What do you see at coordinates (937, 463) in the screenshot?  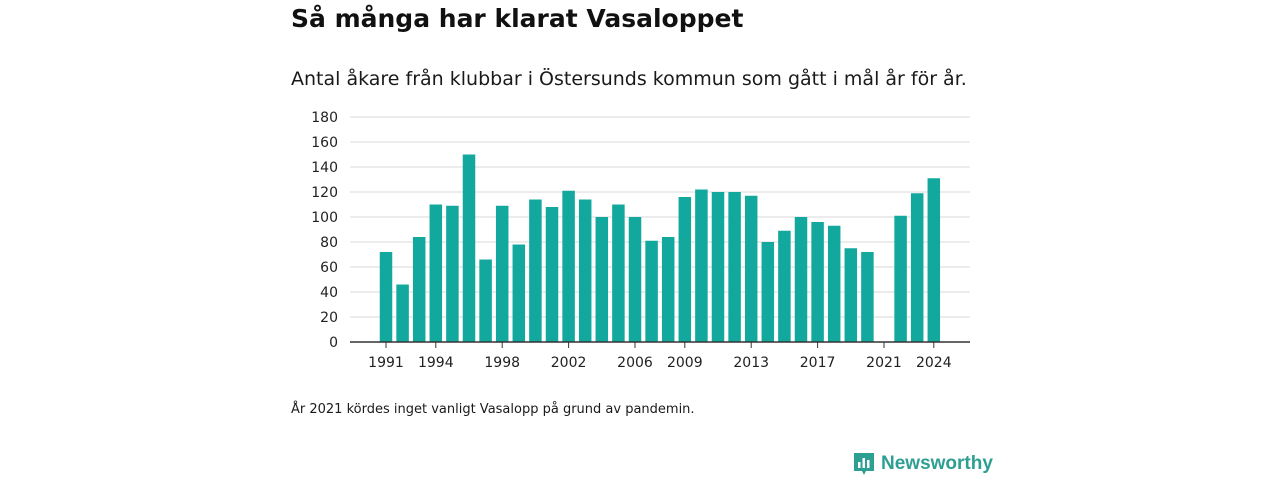 I see `brand-name: Newsworthy` at bounding box center [937, 463].